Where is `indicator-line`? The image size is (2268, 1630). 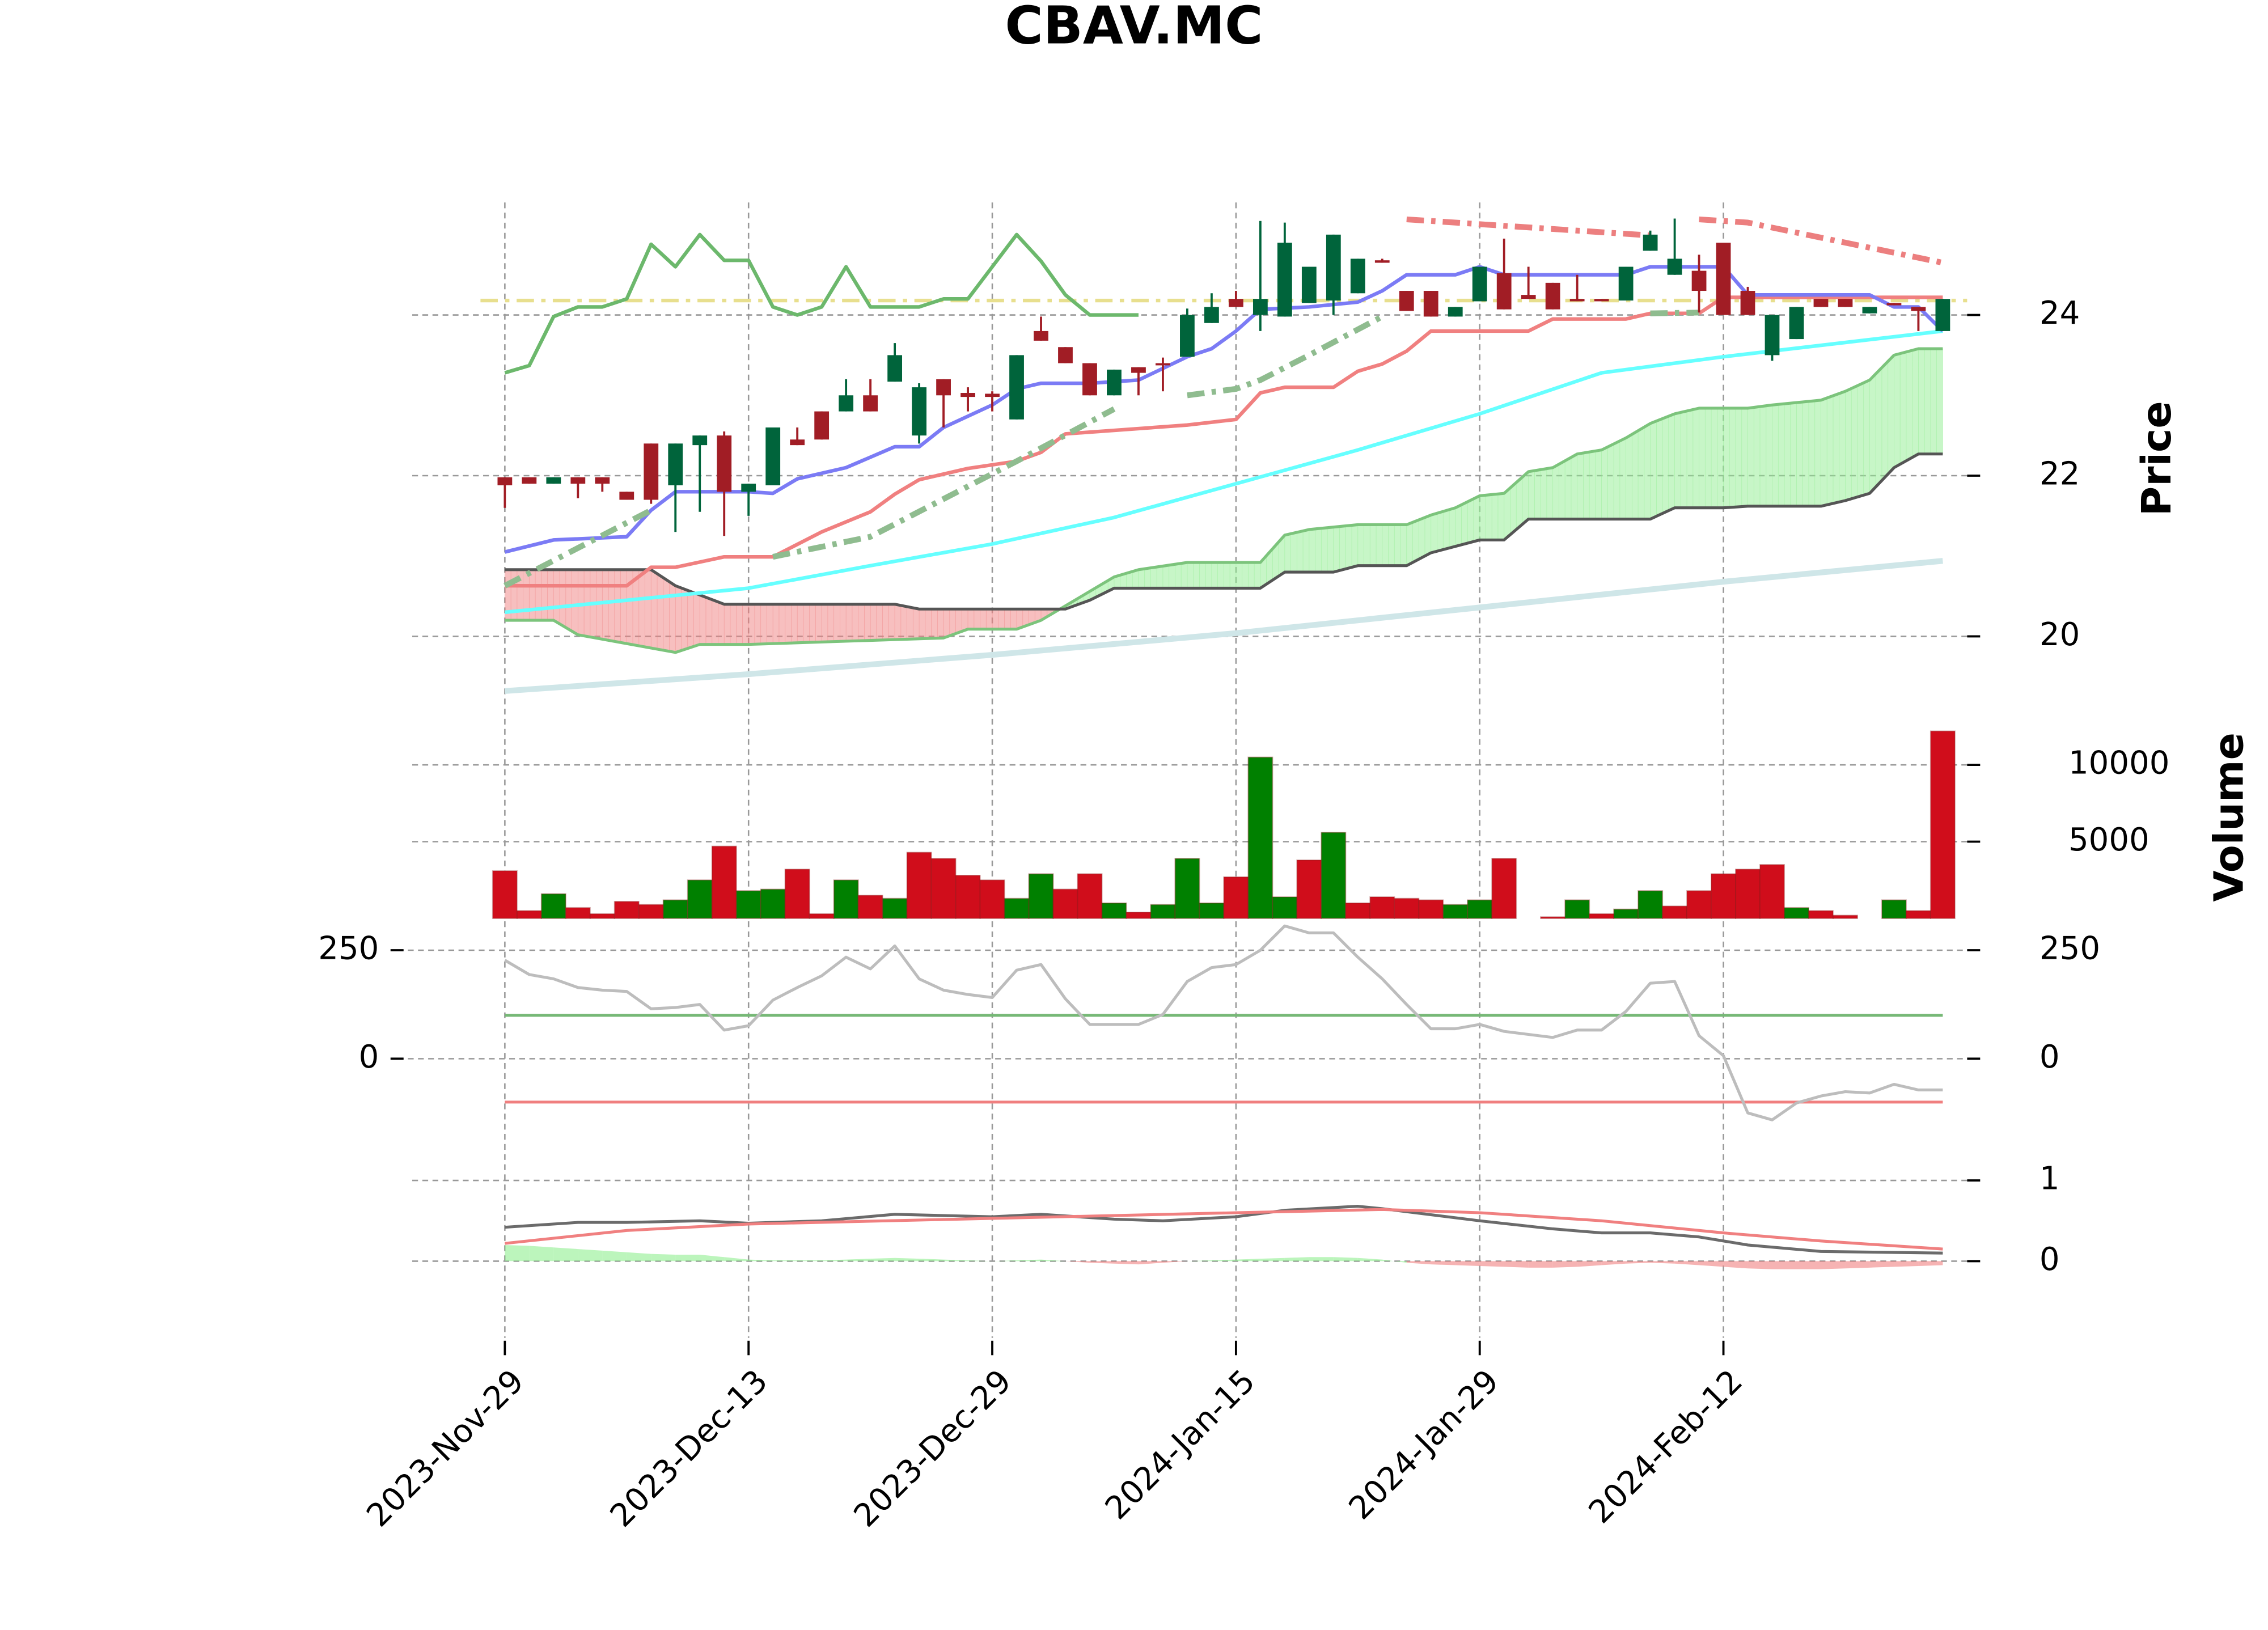
indicator-line is located at coordinates (1224, 1229).